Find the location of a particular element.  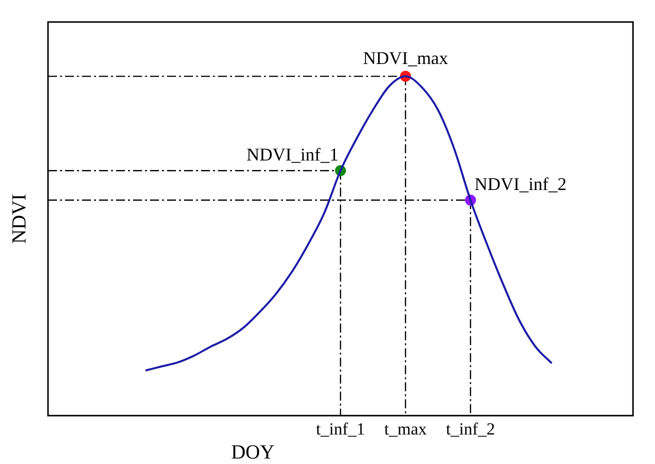

annotation: NDVI_inf_1 is located at coordinates (292, 154).